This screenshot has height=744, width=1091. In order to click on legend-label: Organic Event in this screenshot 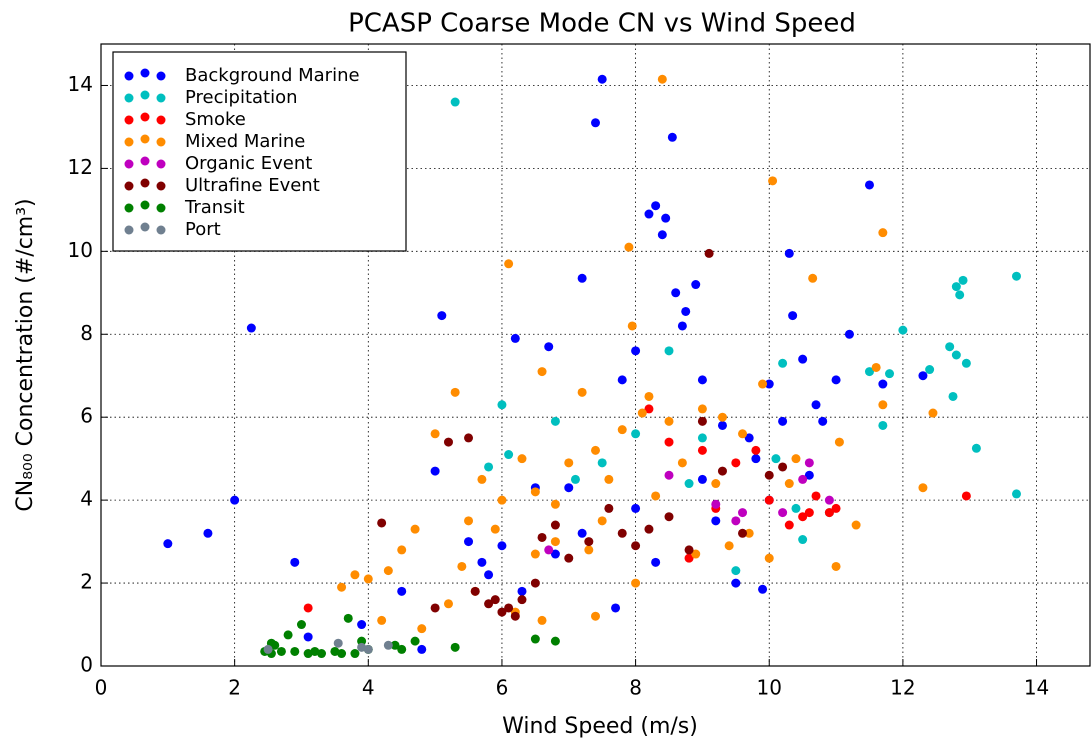, I will do `click(248, 163)`.